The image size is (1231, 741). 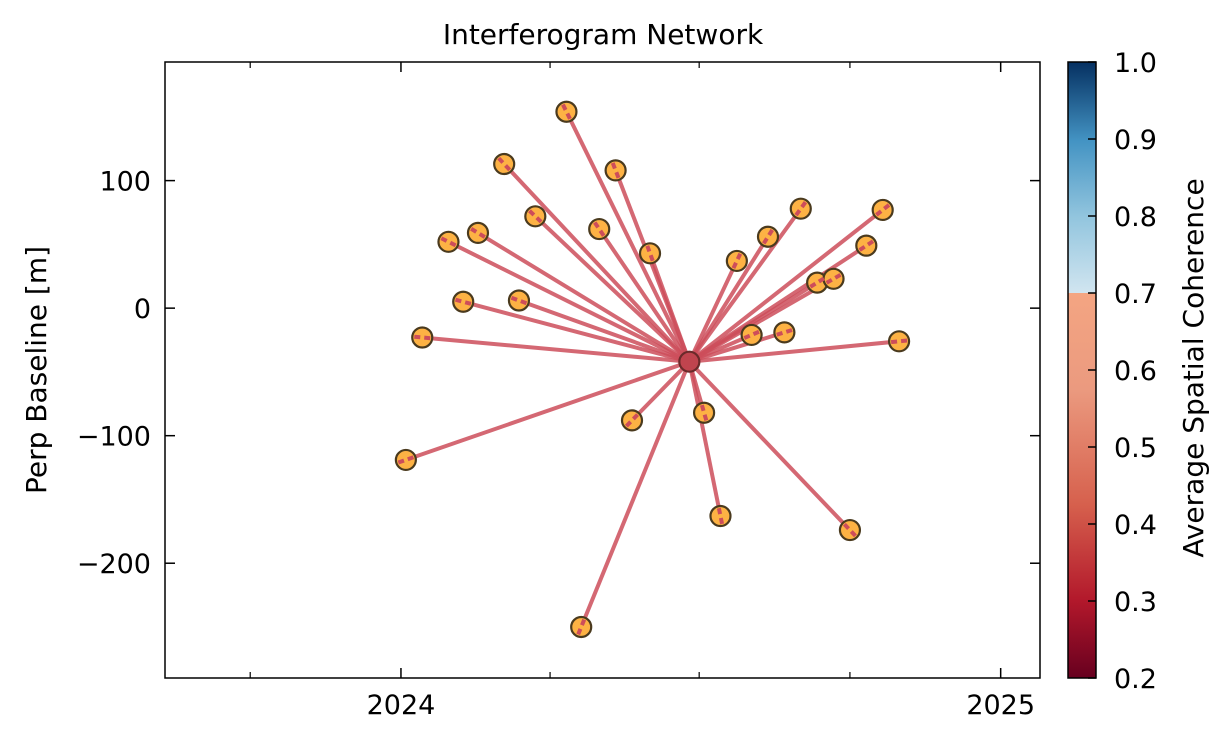 What do you see at coordinates (1135, 63) in the screenshot?
I see `colorbar-tick-label: 1.0` at bounding box center [1135, 63].